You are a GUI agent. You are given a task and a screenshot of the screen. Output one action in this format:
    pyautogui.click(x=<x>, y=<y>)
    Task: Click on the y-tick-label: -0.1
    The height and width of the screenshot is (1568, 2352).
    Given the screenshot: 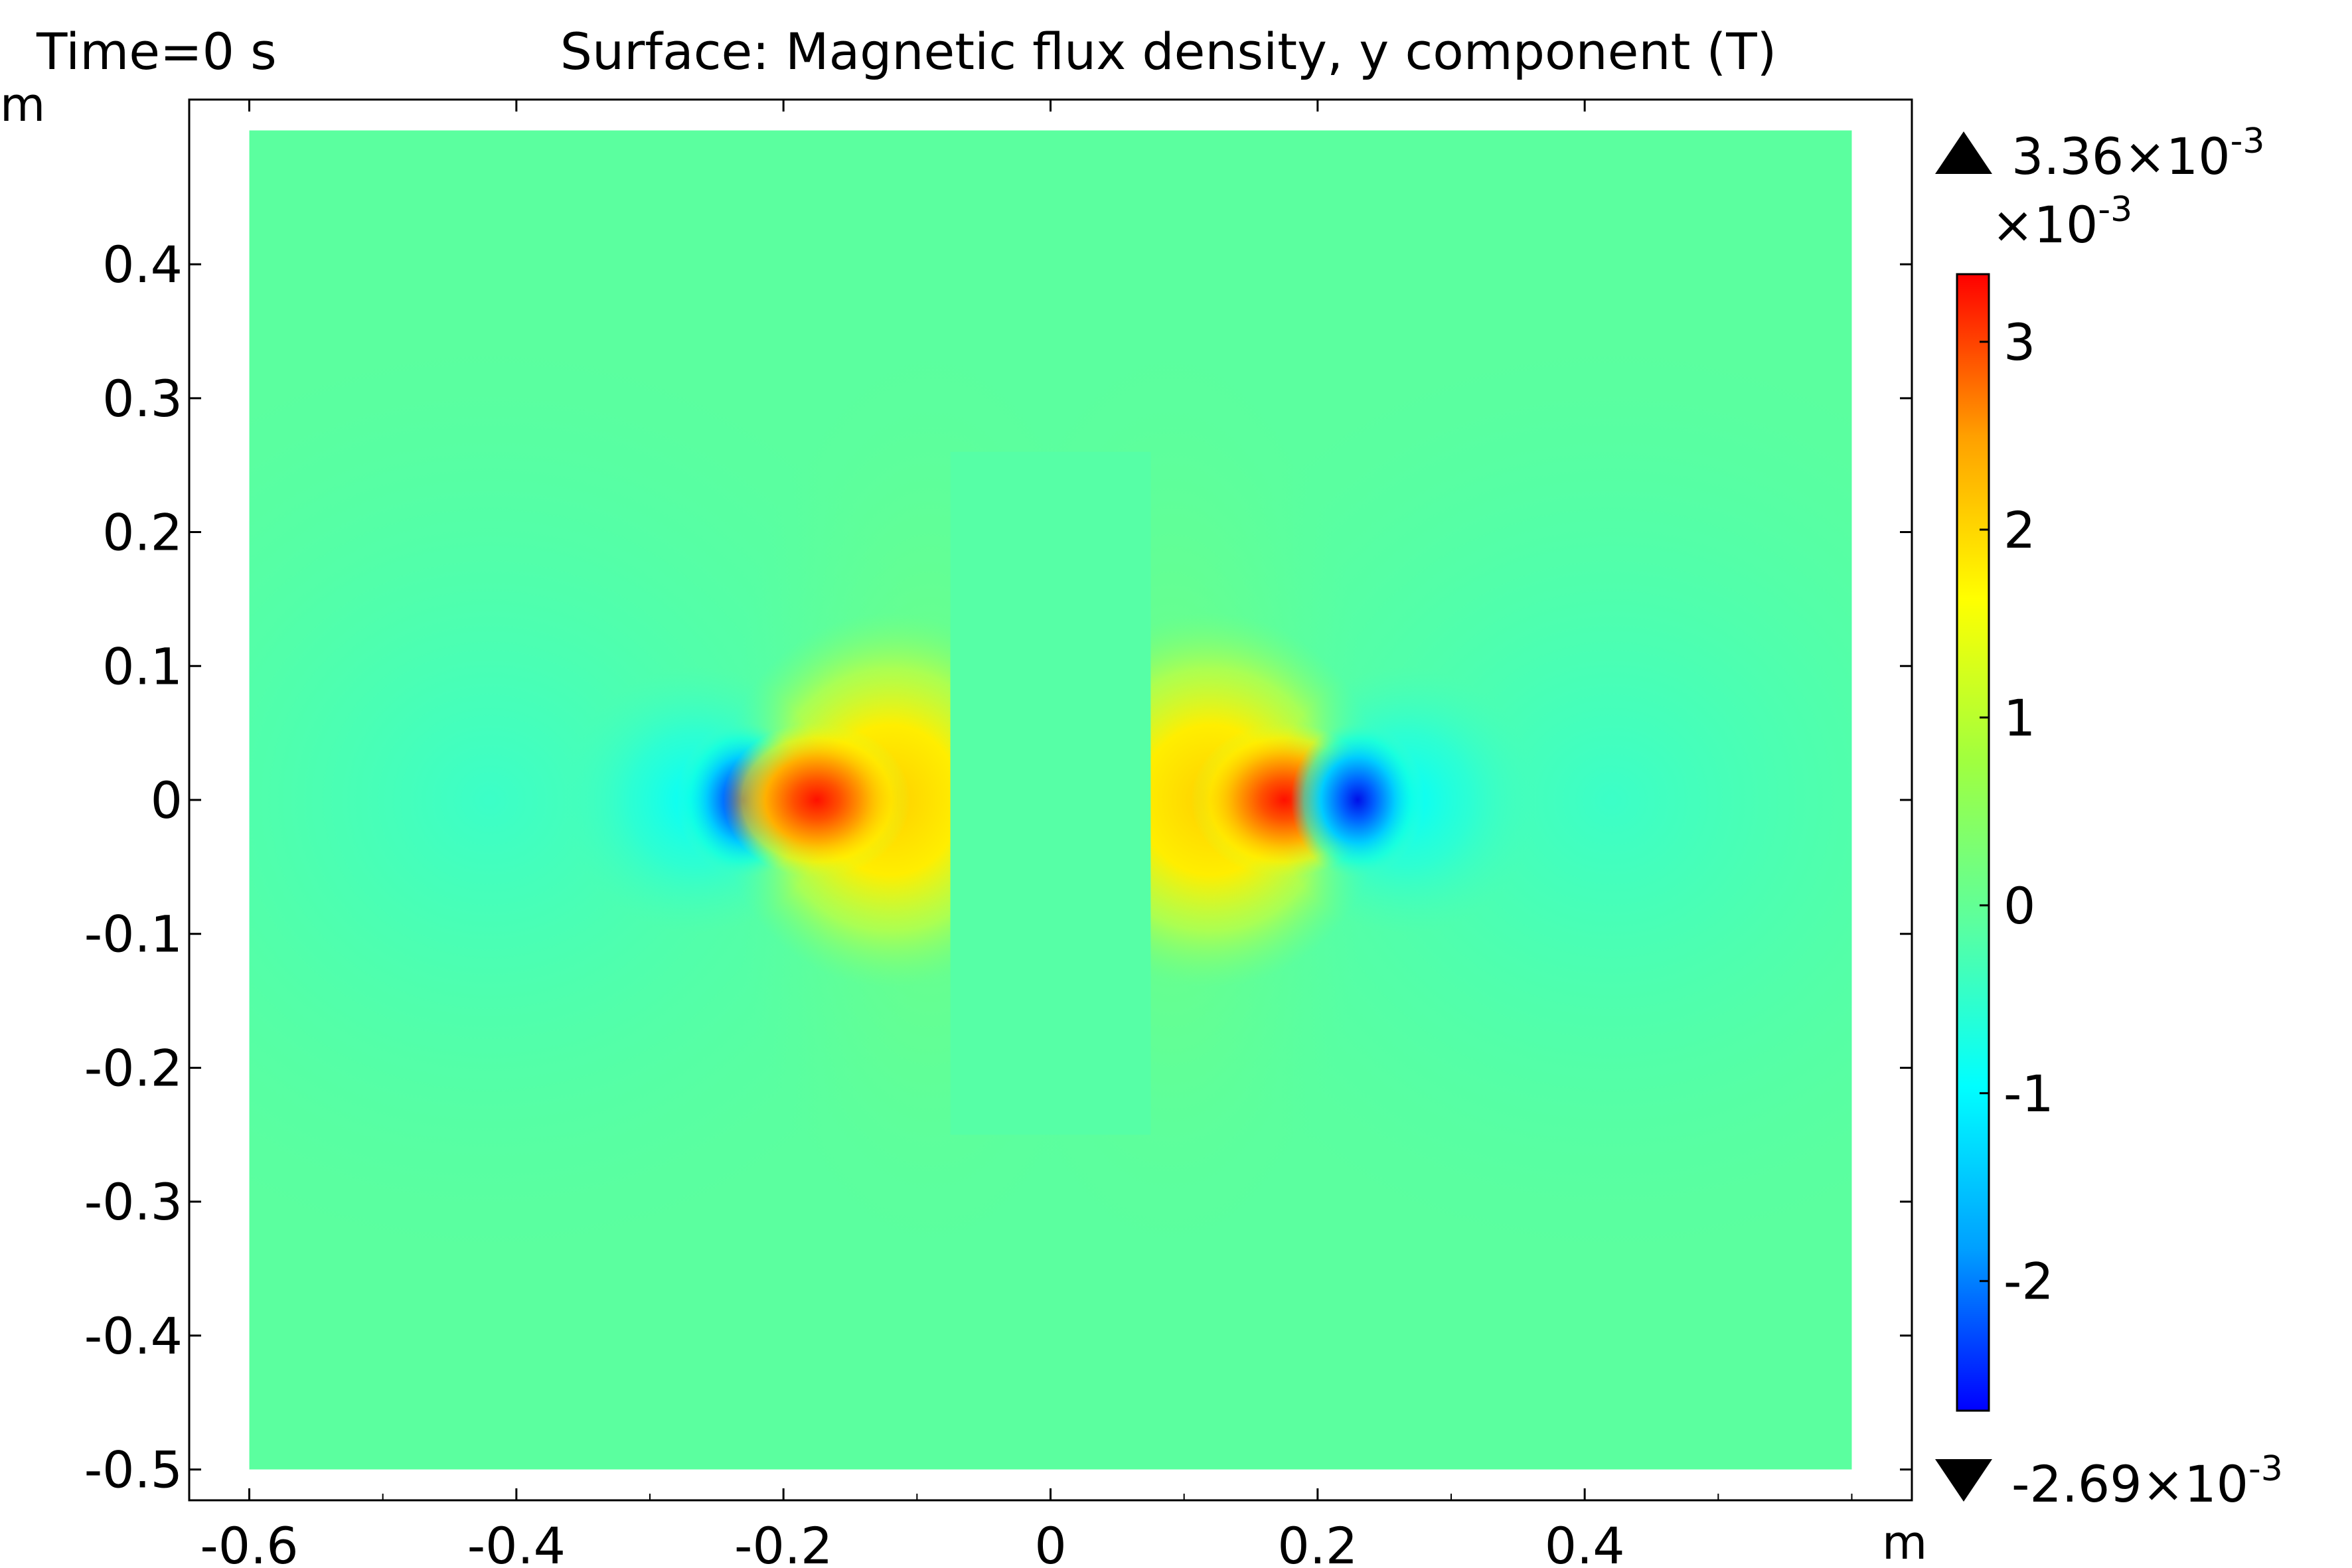 What is the action you would take?
    pyautogui.click(x=134, y=935)
    